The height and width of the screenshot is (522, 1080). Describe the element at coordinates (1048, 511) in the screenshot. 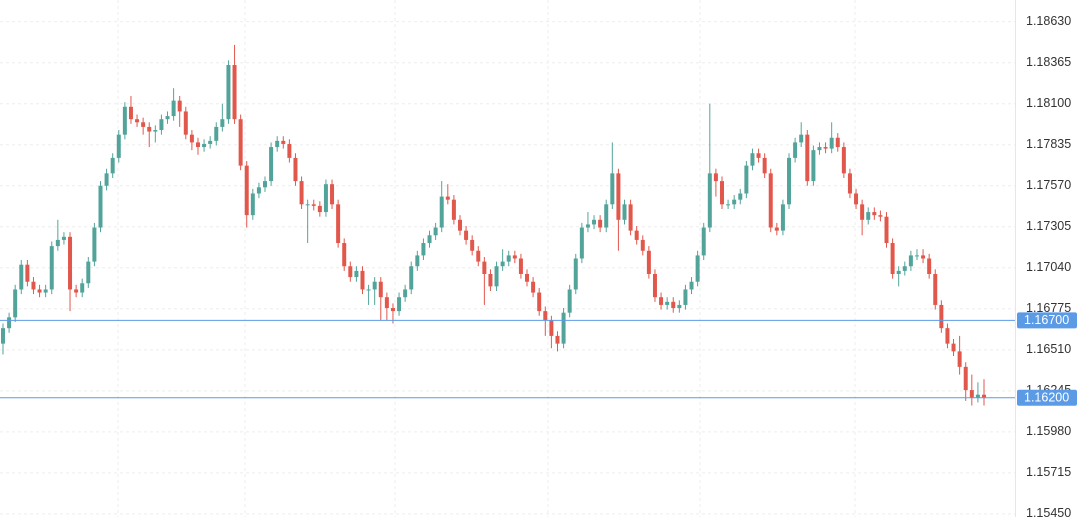

I see `y-tick-label: 1.15450` at that location.